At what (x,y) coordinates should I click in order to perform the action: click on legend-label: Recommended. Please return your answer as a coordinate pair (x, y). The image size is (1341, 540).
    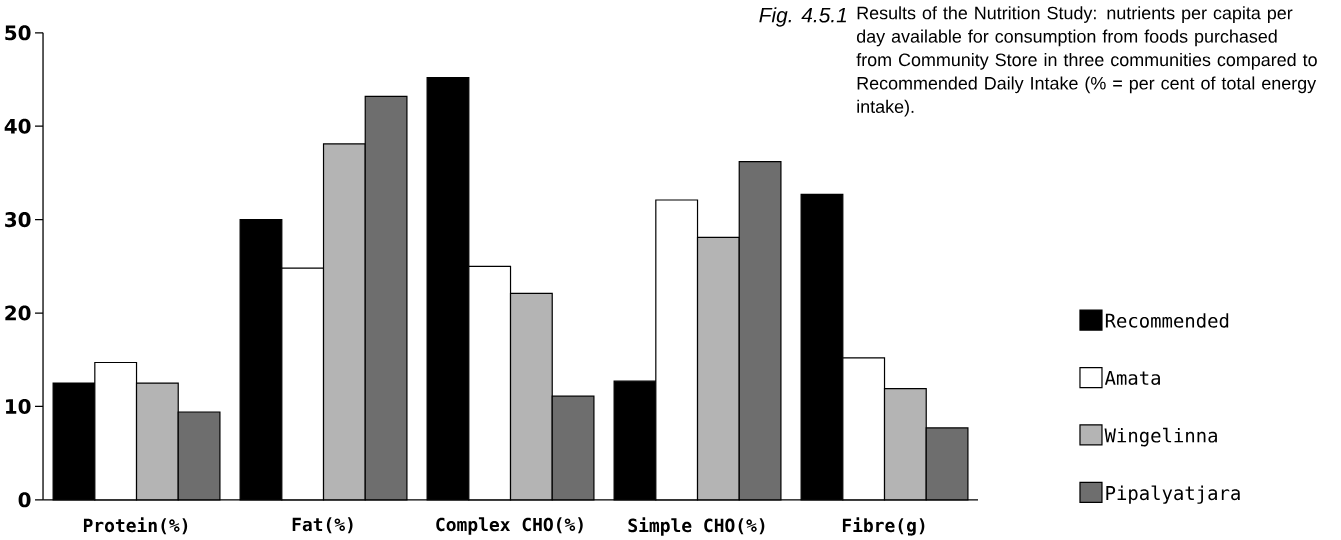
    Looking at the image, I should click on (1167, 320).